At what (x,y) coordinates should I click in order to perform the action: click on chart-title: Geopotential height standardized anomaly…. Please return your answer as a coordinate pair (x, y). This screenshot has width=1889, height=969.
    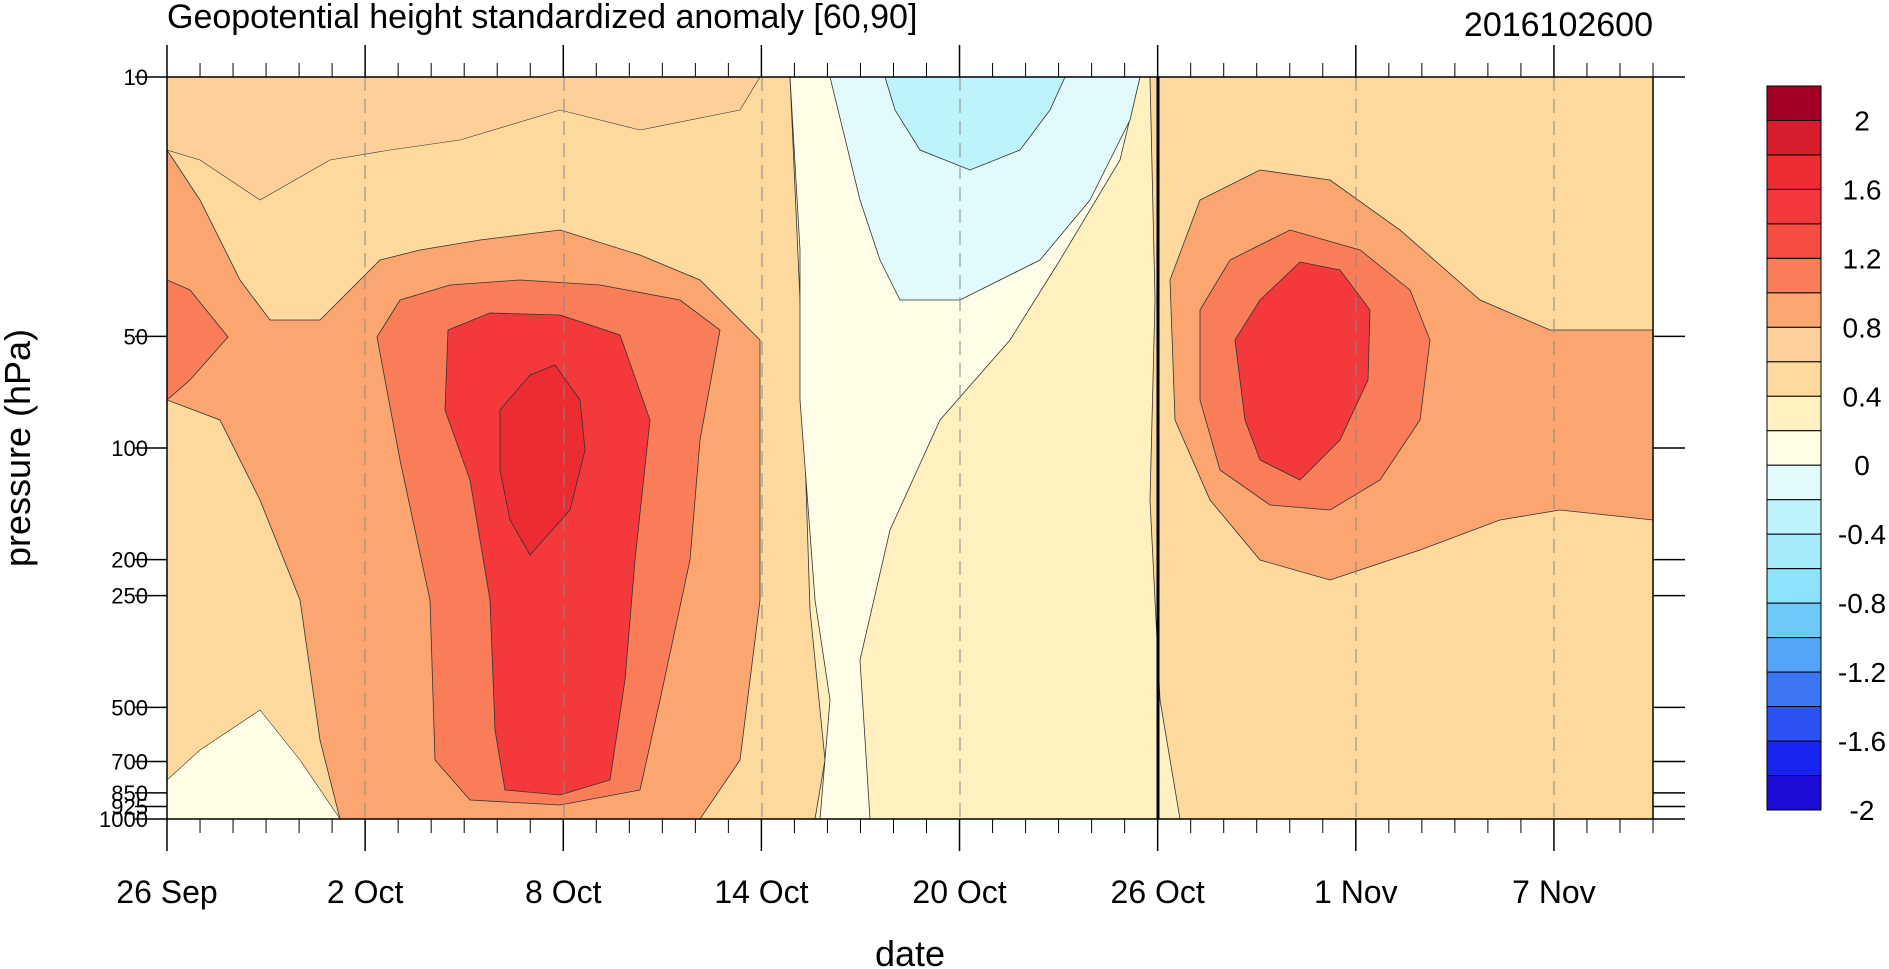
    Looking at the image, I should click on (542, 18).